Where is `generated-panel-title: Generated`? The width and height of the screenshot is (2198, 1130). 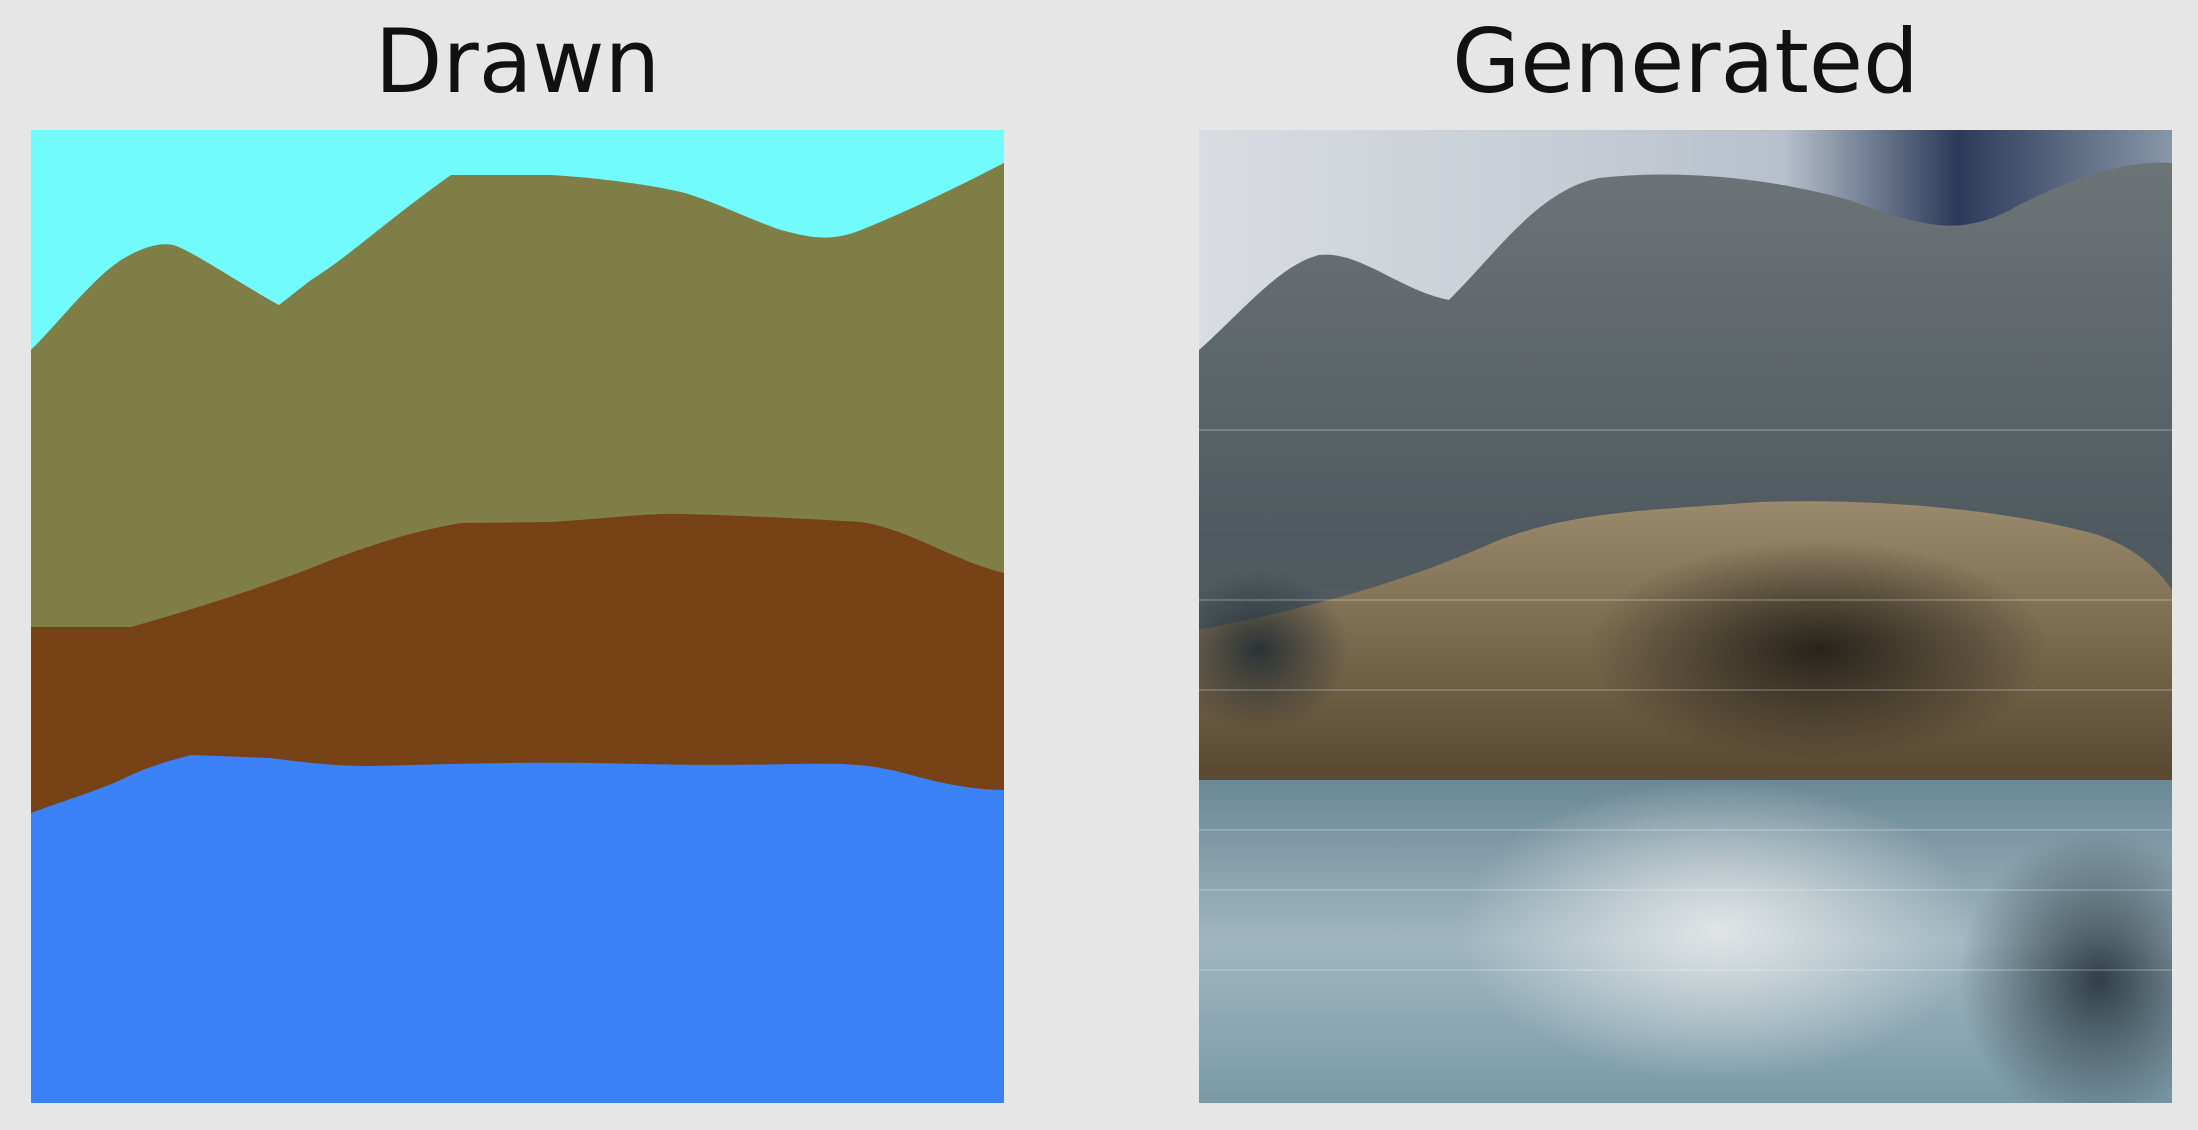 generated-panel-title: Generated is located at coordinates (1685, 61).